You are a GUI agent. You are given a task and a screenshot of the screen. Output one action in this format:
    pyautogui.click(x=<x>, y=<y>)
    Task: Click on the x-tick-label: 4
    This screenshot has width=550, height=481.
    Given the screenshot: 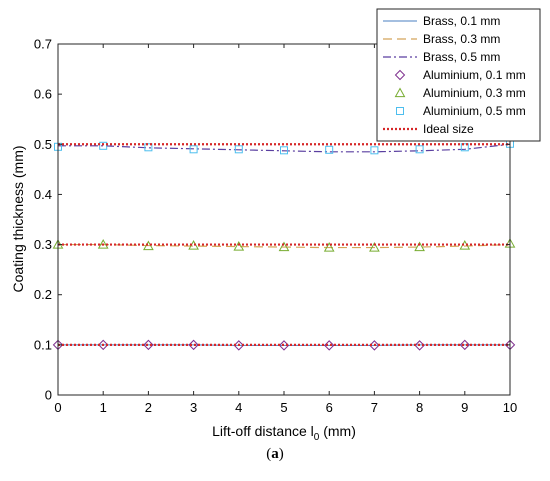 What is the action you would take?
    pyautogui.click(x=238, y=407)
    